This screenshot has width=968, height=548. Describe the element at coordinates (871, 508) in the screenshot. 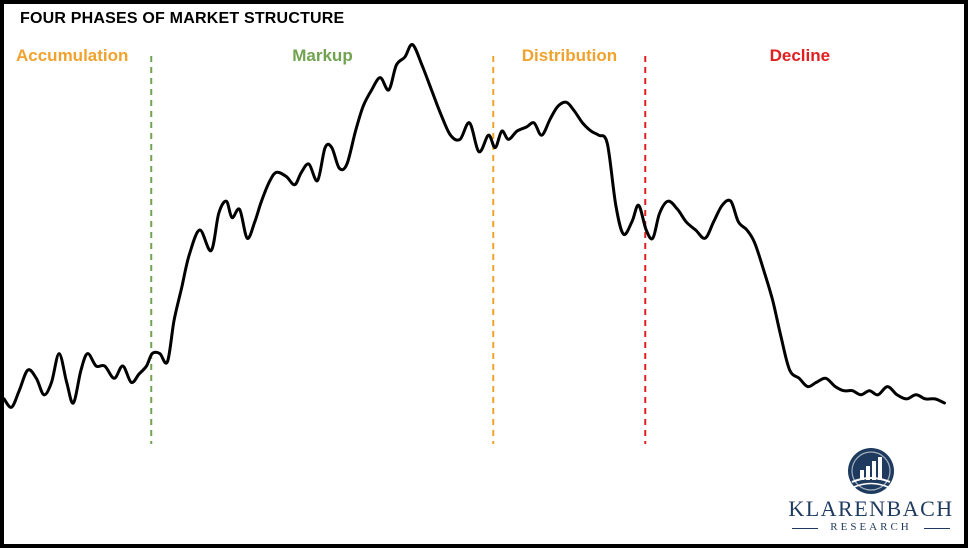

I see `logo-name: KLARENBACH` at that location.